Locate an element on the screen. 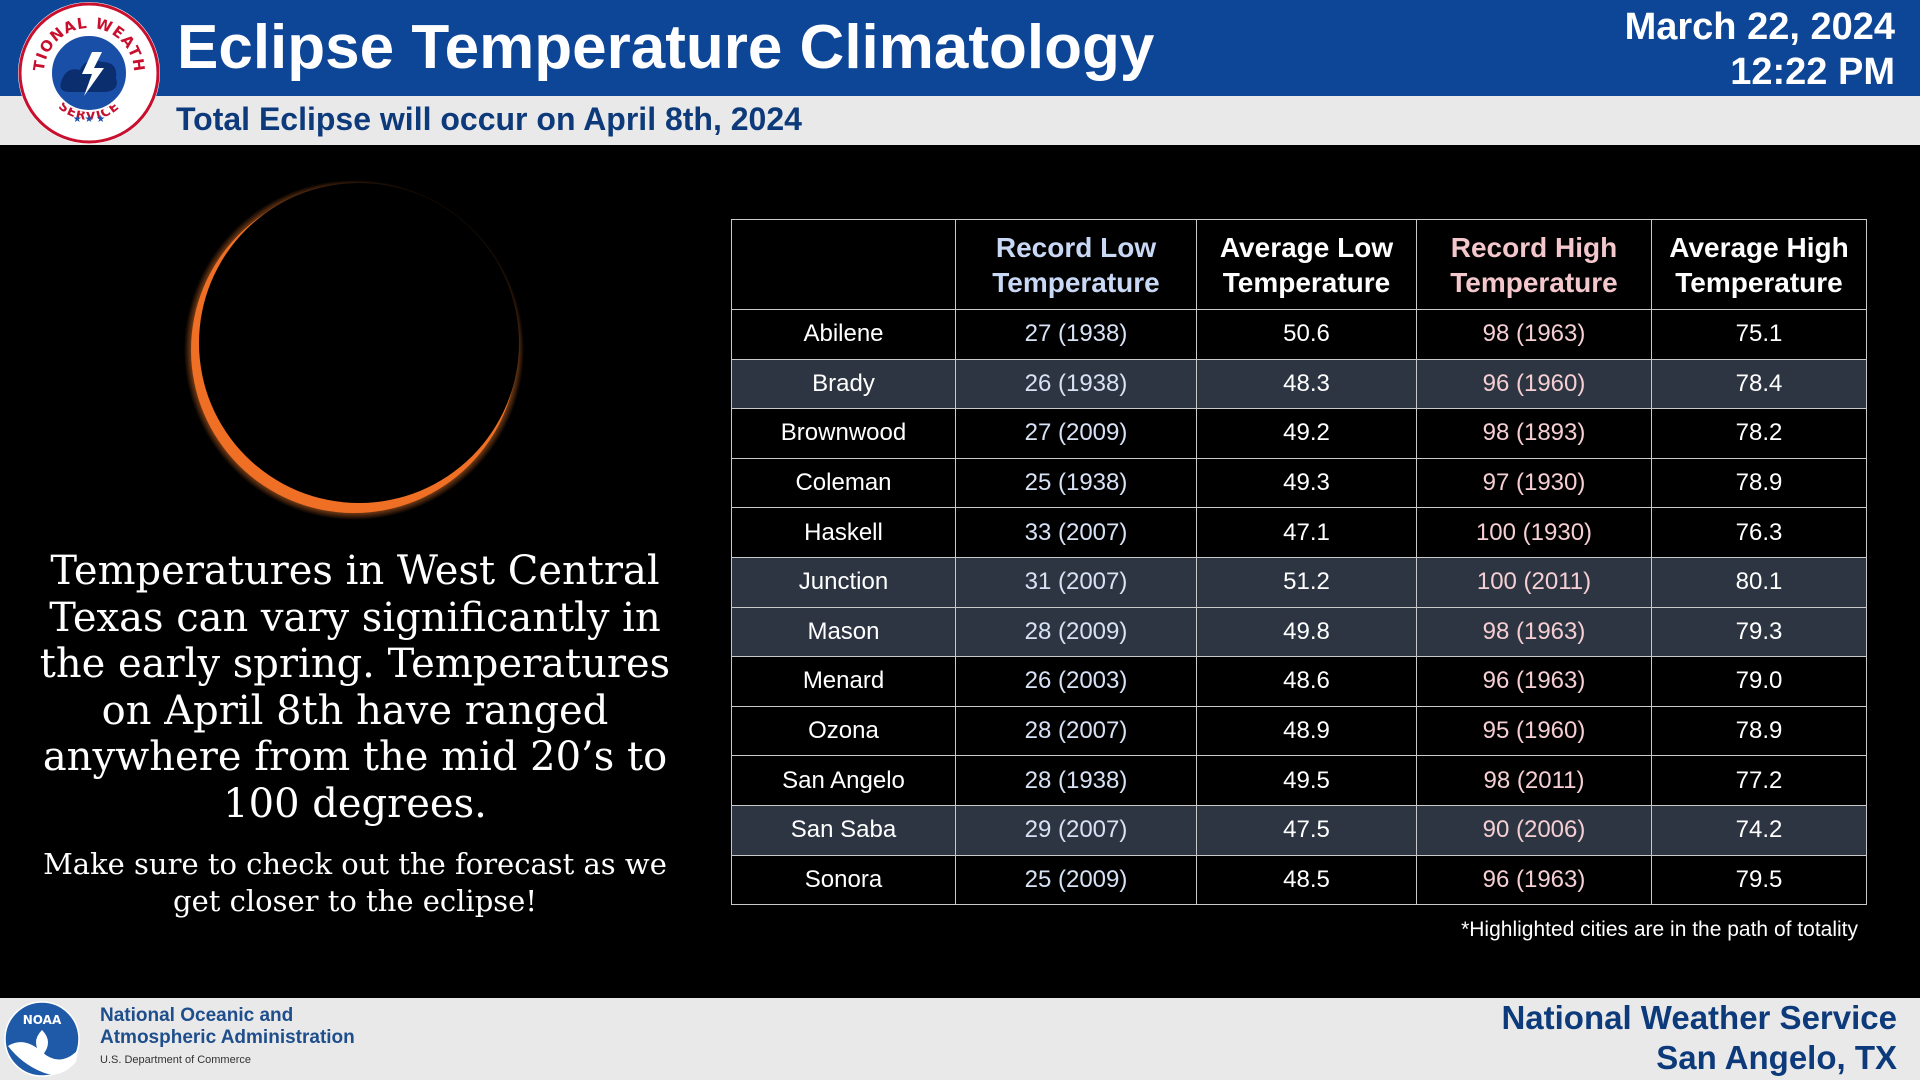 The width and height of the screenshot is (1920, 1080). record-low-cell: 28 (2009) is located at coordinates (1076, 632).